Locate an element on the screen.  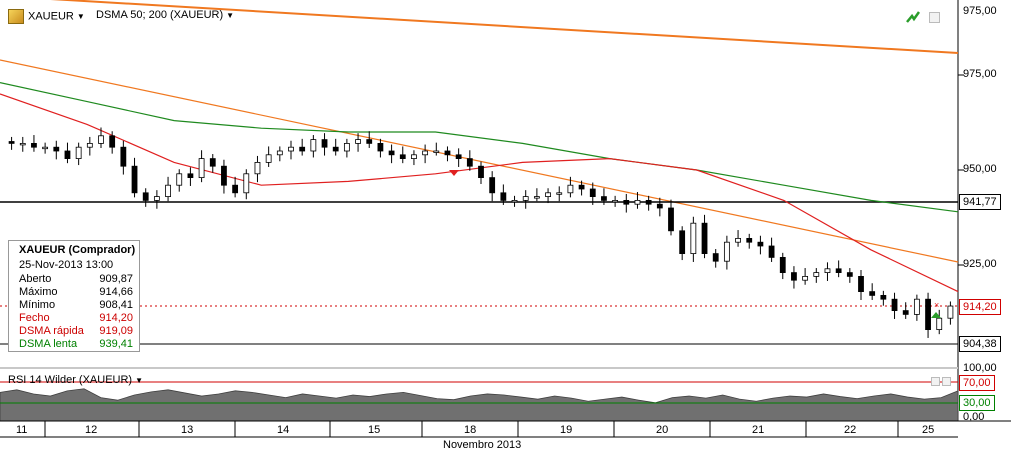
panel-divider is located at coordinates (479, 368).